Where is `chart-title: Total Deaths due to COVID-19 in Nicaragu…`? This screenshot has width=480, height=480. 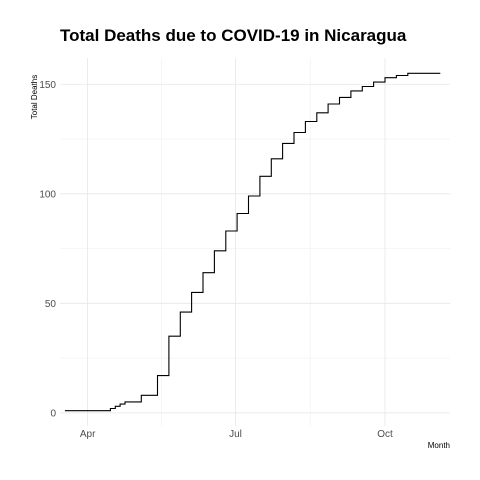
chart-title: Total Deaths due to COVID-19 in Nicaragu… is located at coordinates (233, 35).